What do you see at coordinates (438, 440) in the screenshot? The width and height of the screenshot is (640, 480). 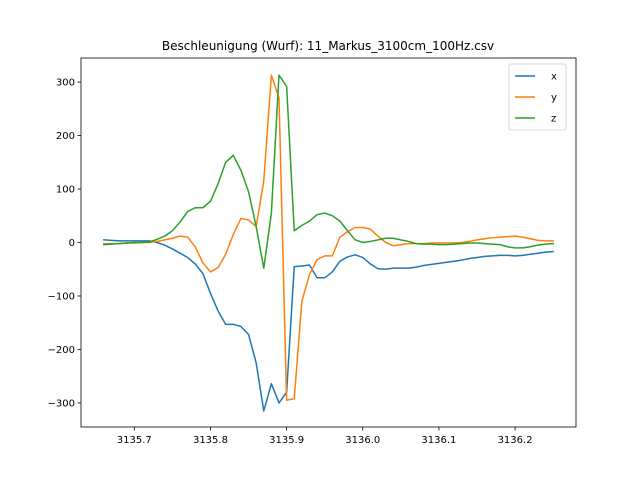 I see `x-tick-label: 3136.1` at bounding box center [438, 440].